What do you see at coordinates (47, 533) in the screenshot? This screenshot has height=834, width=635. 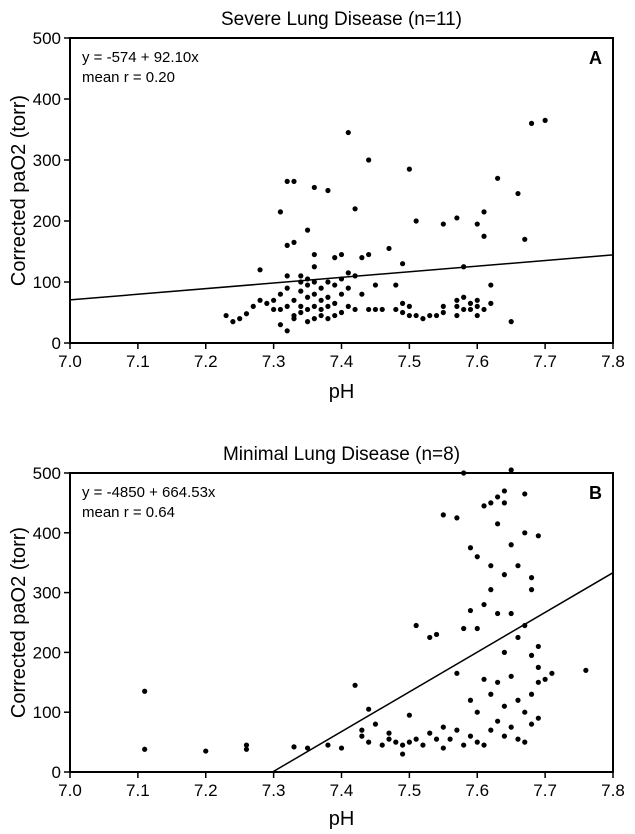 I see `y-tick-label: 400` at bounding box center [47, 533].